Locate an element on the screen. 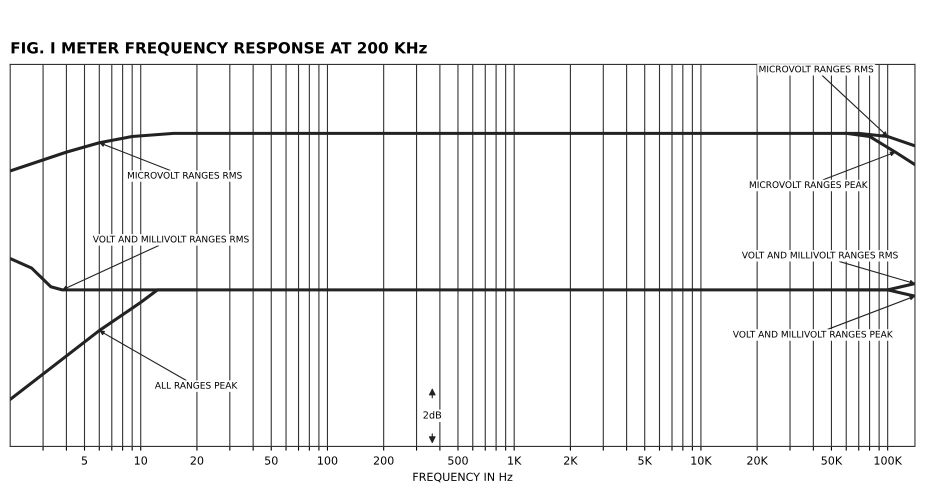 This screenshot has width=927, height=496. annotation: VOLT AND MILLIVOLT RANGES PEAK is located at coordinates (812, 334).